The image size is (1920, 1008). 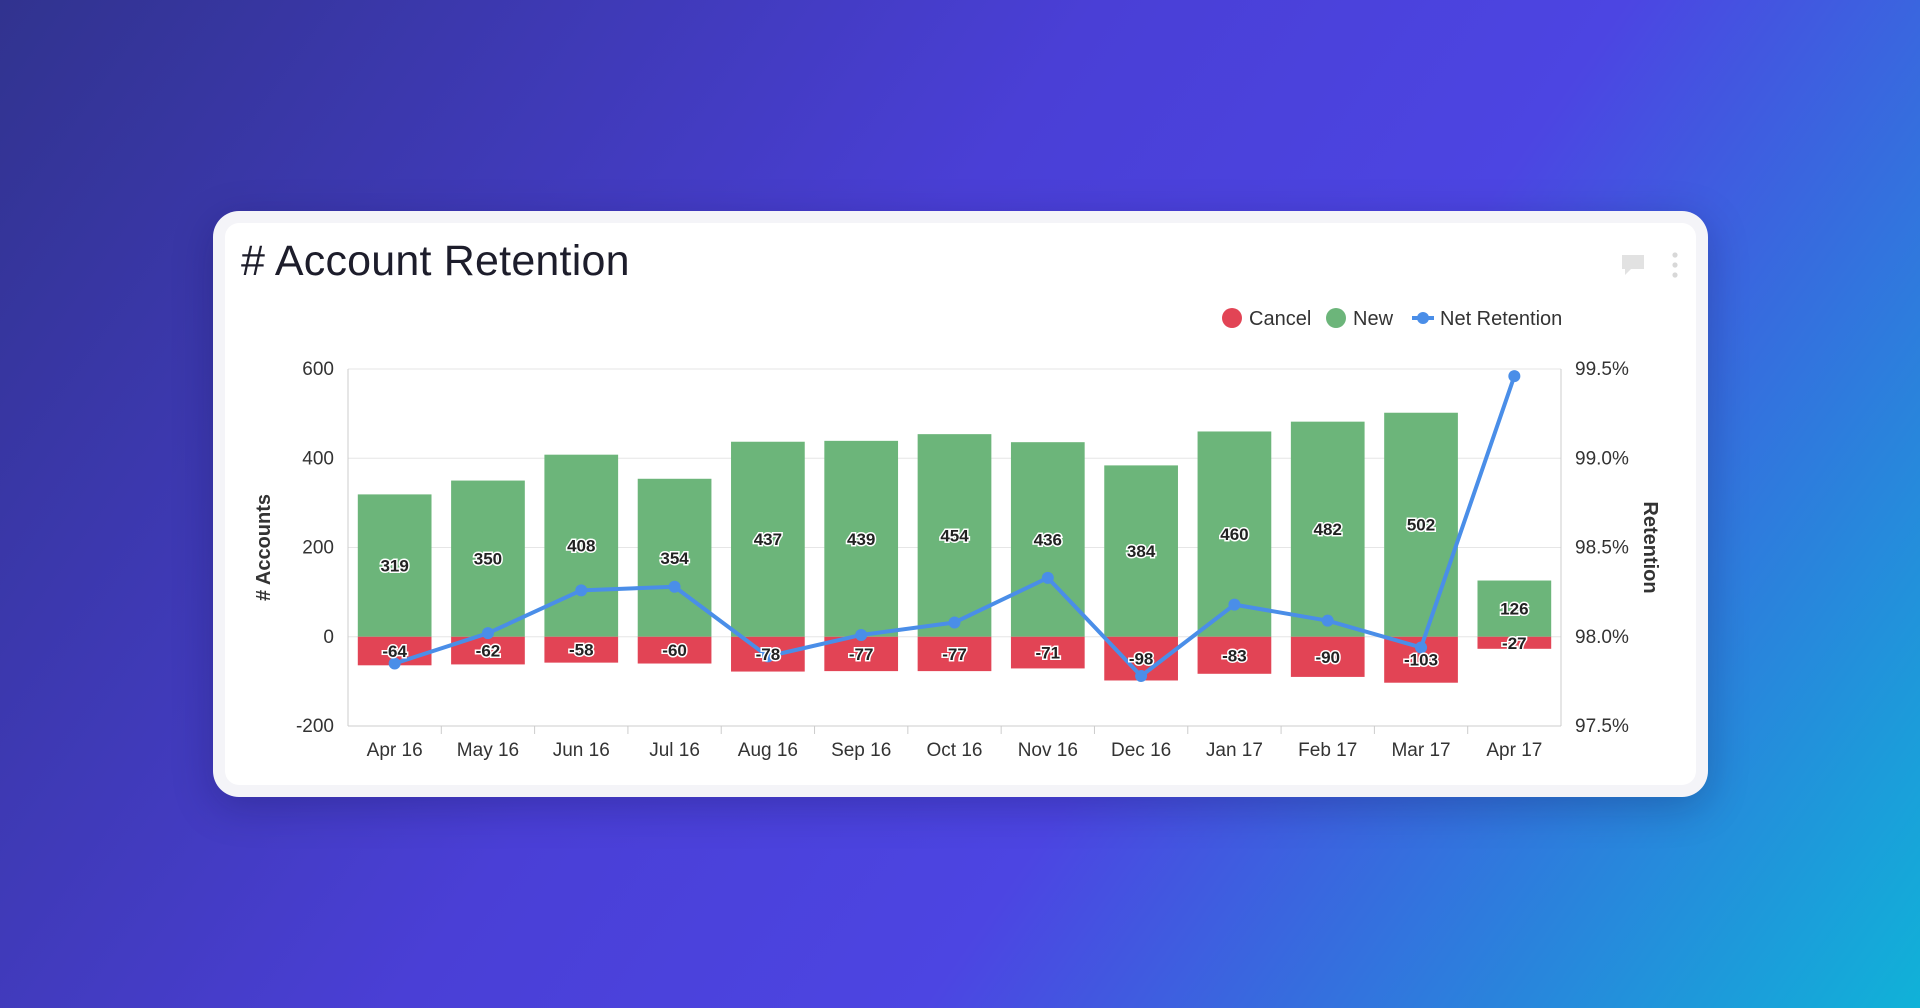 What do you see at coordinates (394, 651) in the screenshot?
I see `cancel-value-label: -64` at bounding box center [394, 651].